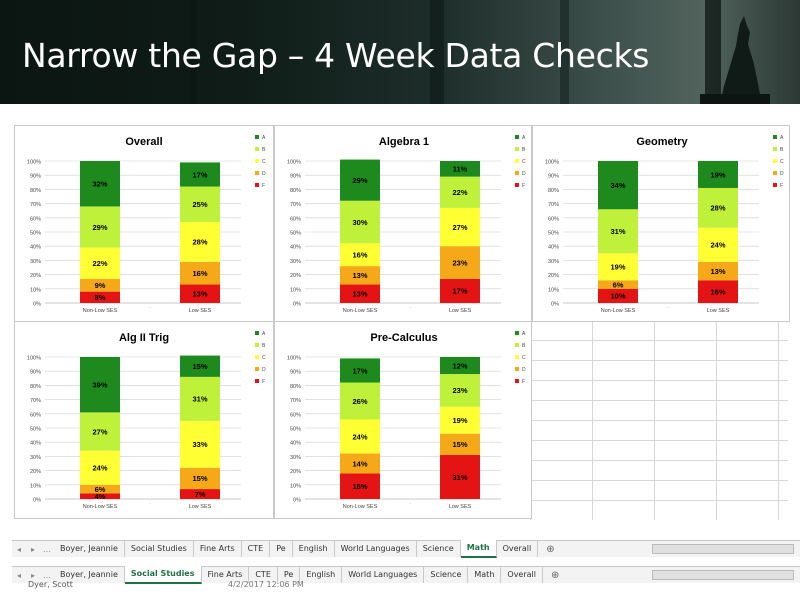 The image size is (800, 600). I want to click on data-label: 14%, so click(359, 463).